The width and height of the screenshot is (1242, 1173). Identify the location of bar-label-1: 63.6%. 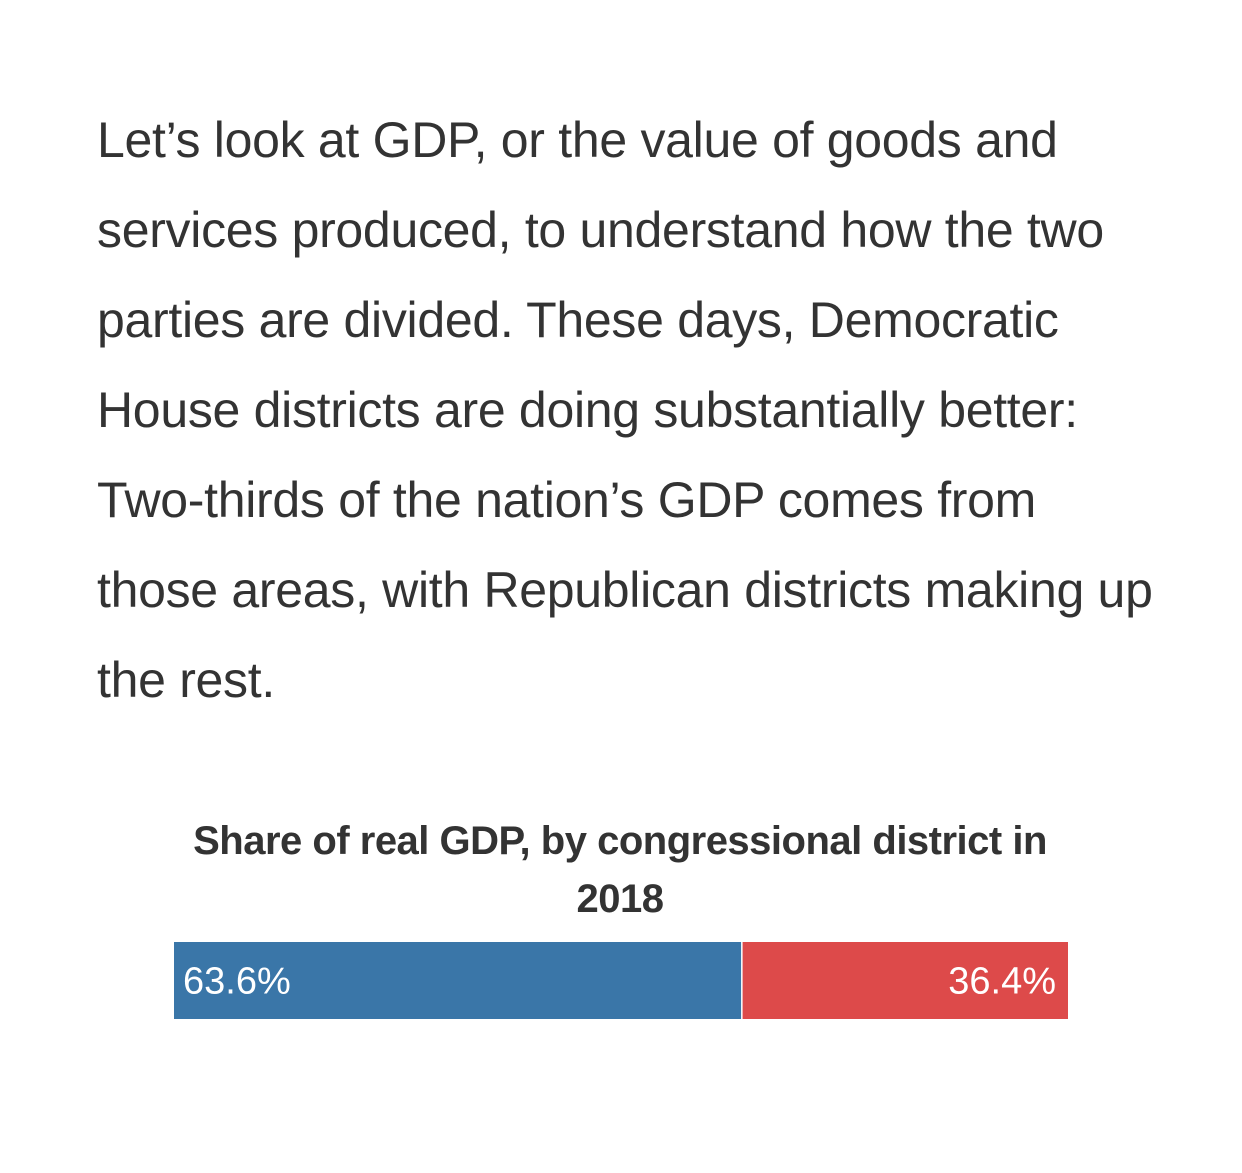
(237, 982).